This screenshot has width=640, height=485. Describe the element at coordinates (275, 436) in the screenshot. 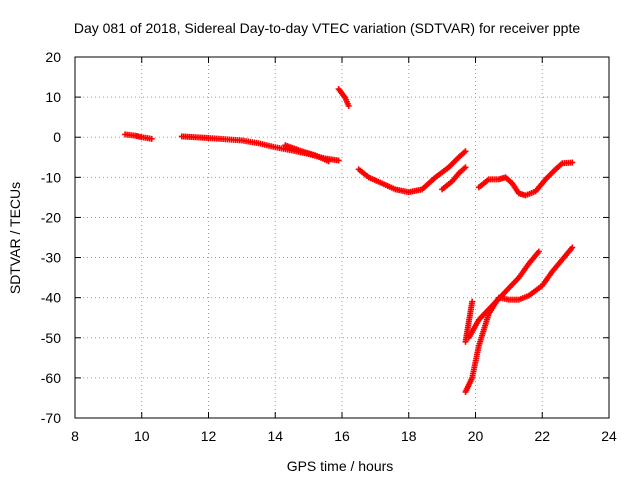

I see `x-tick-label: 14` at that location.